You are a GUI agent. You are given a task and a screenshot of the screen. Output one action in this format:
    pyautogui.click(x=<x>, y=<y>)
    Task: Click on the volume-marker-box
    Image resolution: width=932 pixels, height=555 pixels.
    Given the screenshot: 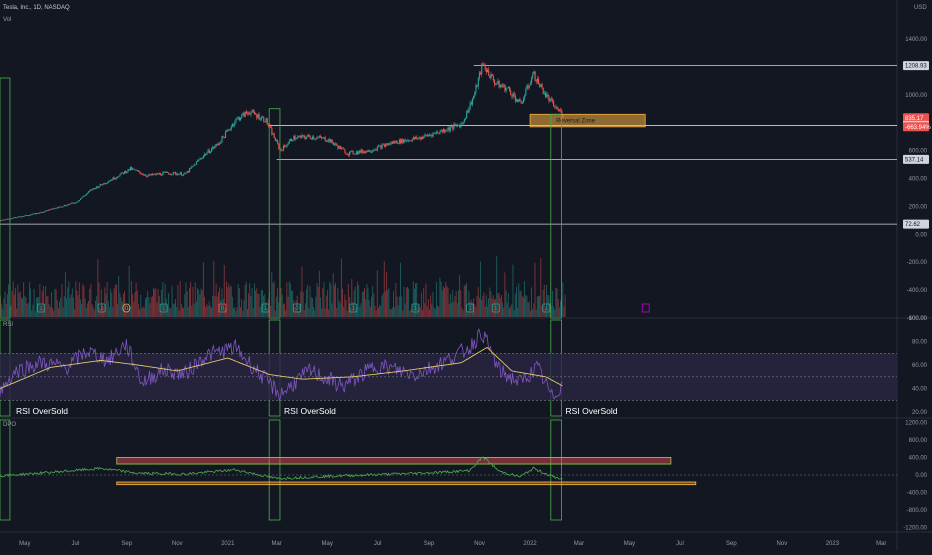 What is the action you would take?
    pyautogui.click(x=495, y=308)
    